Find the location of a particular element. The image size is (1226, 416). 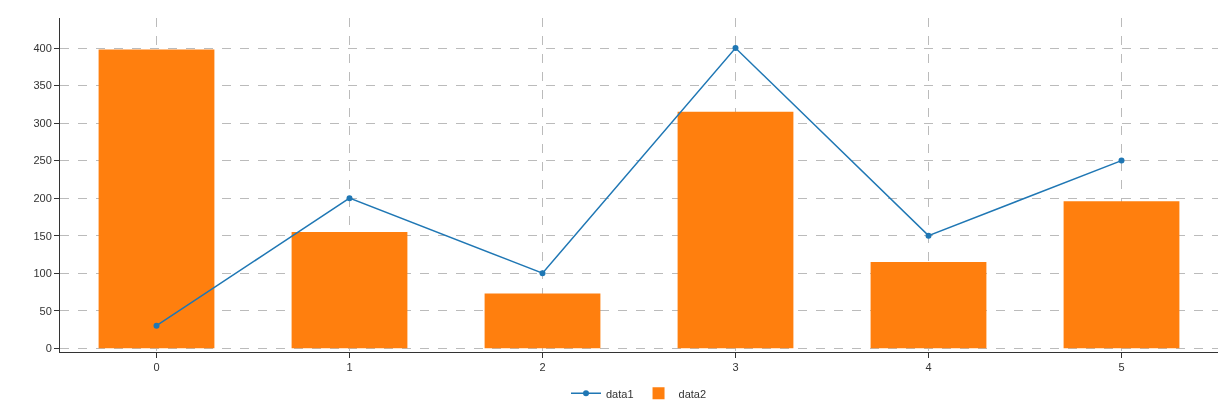

y-tick-label: 350 is located at coordinates (42, 85).